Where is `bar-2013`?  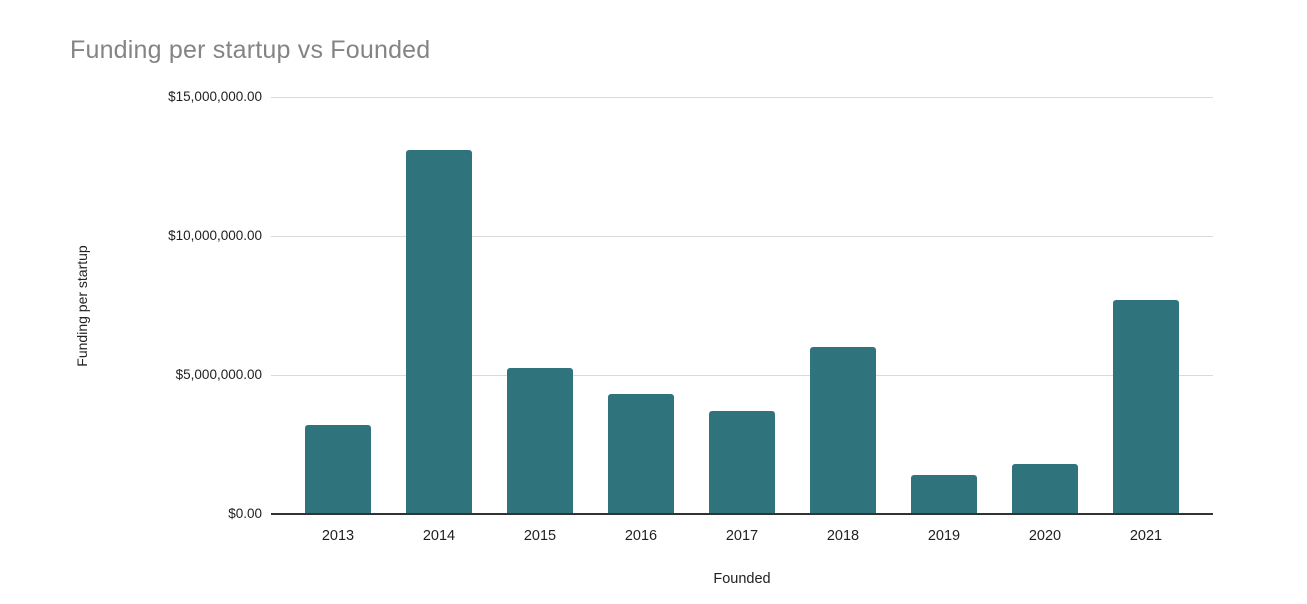
bar-2013 is located at coordinates (338, 469).